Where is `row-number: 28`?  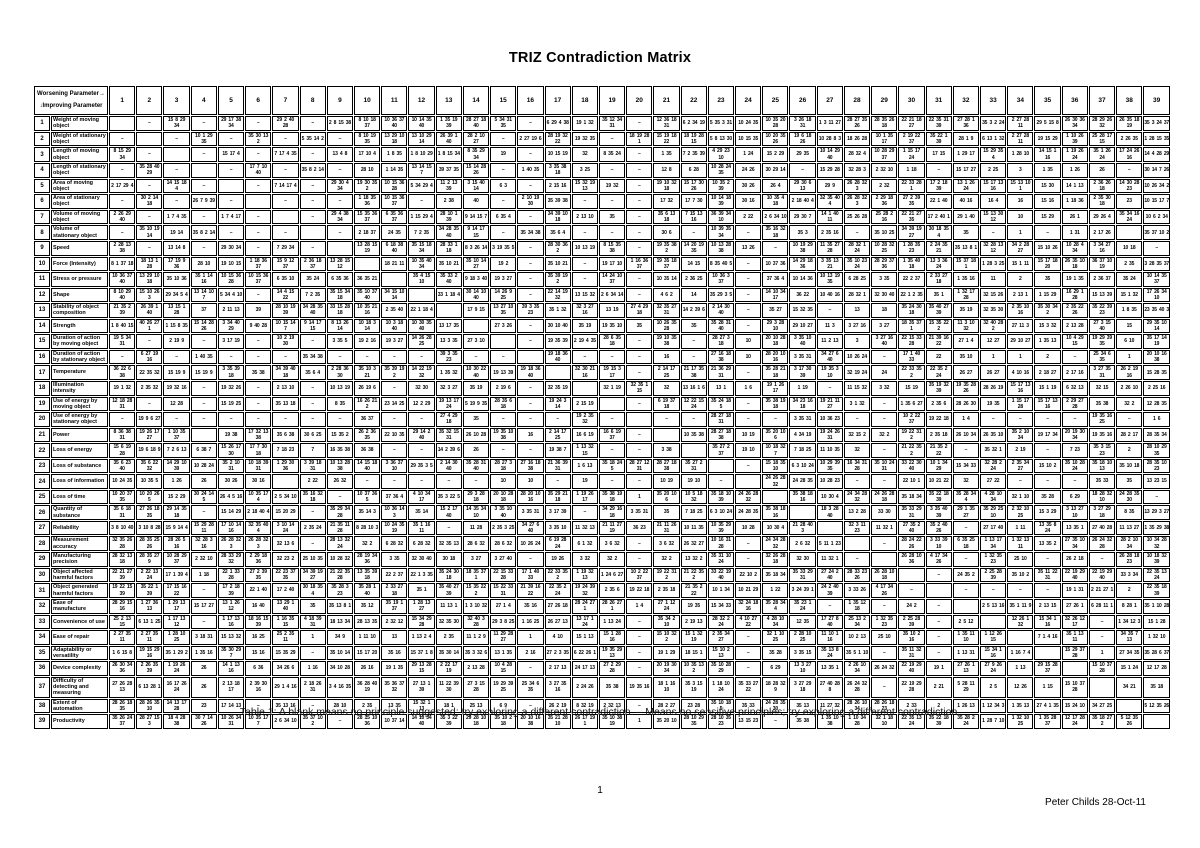 row-number: 28 is located at coordinates (42, 543).